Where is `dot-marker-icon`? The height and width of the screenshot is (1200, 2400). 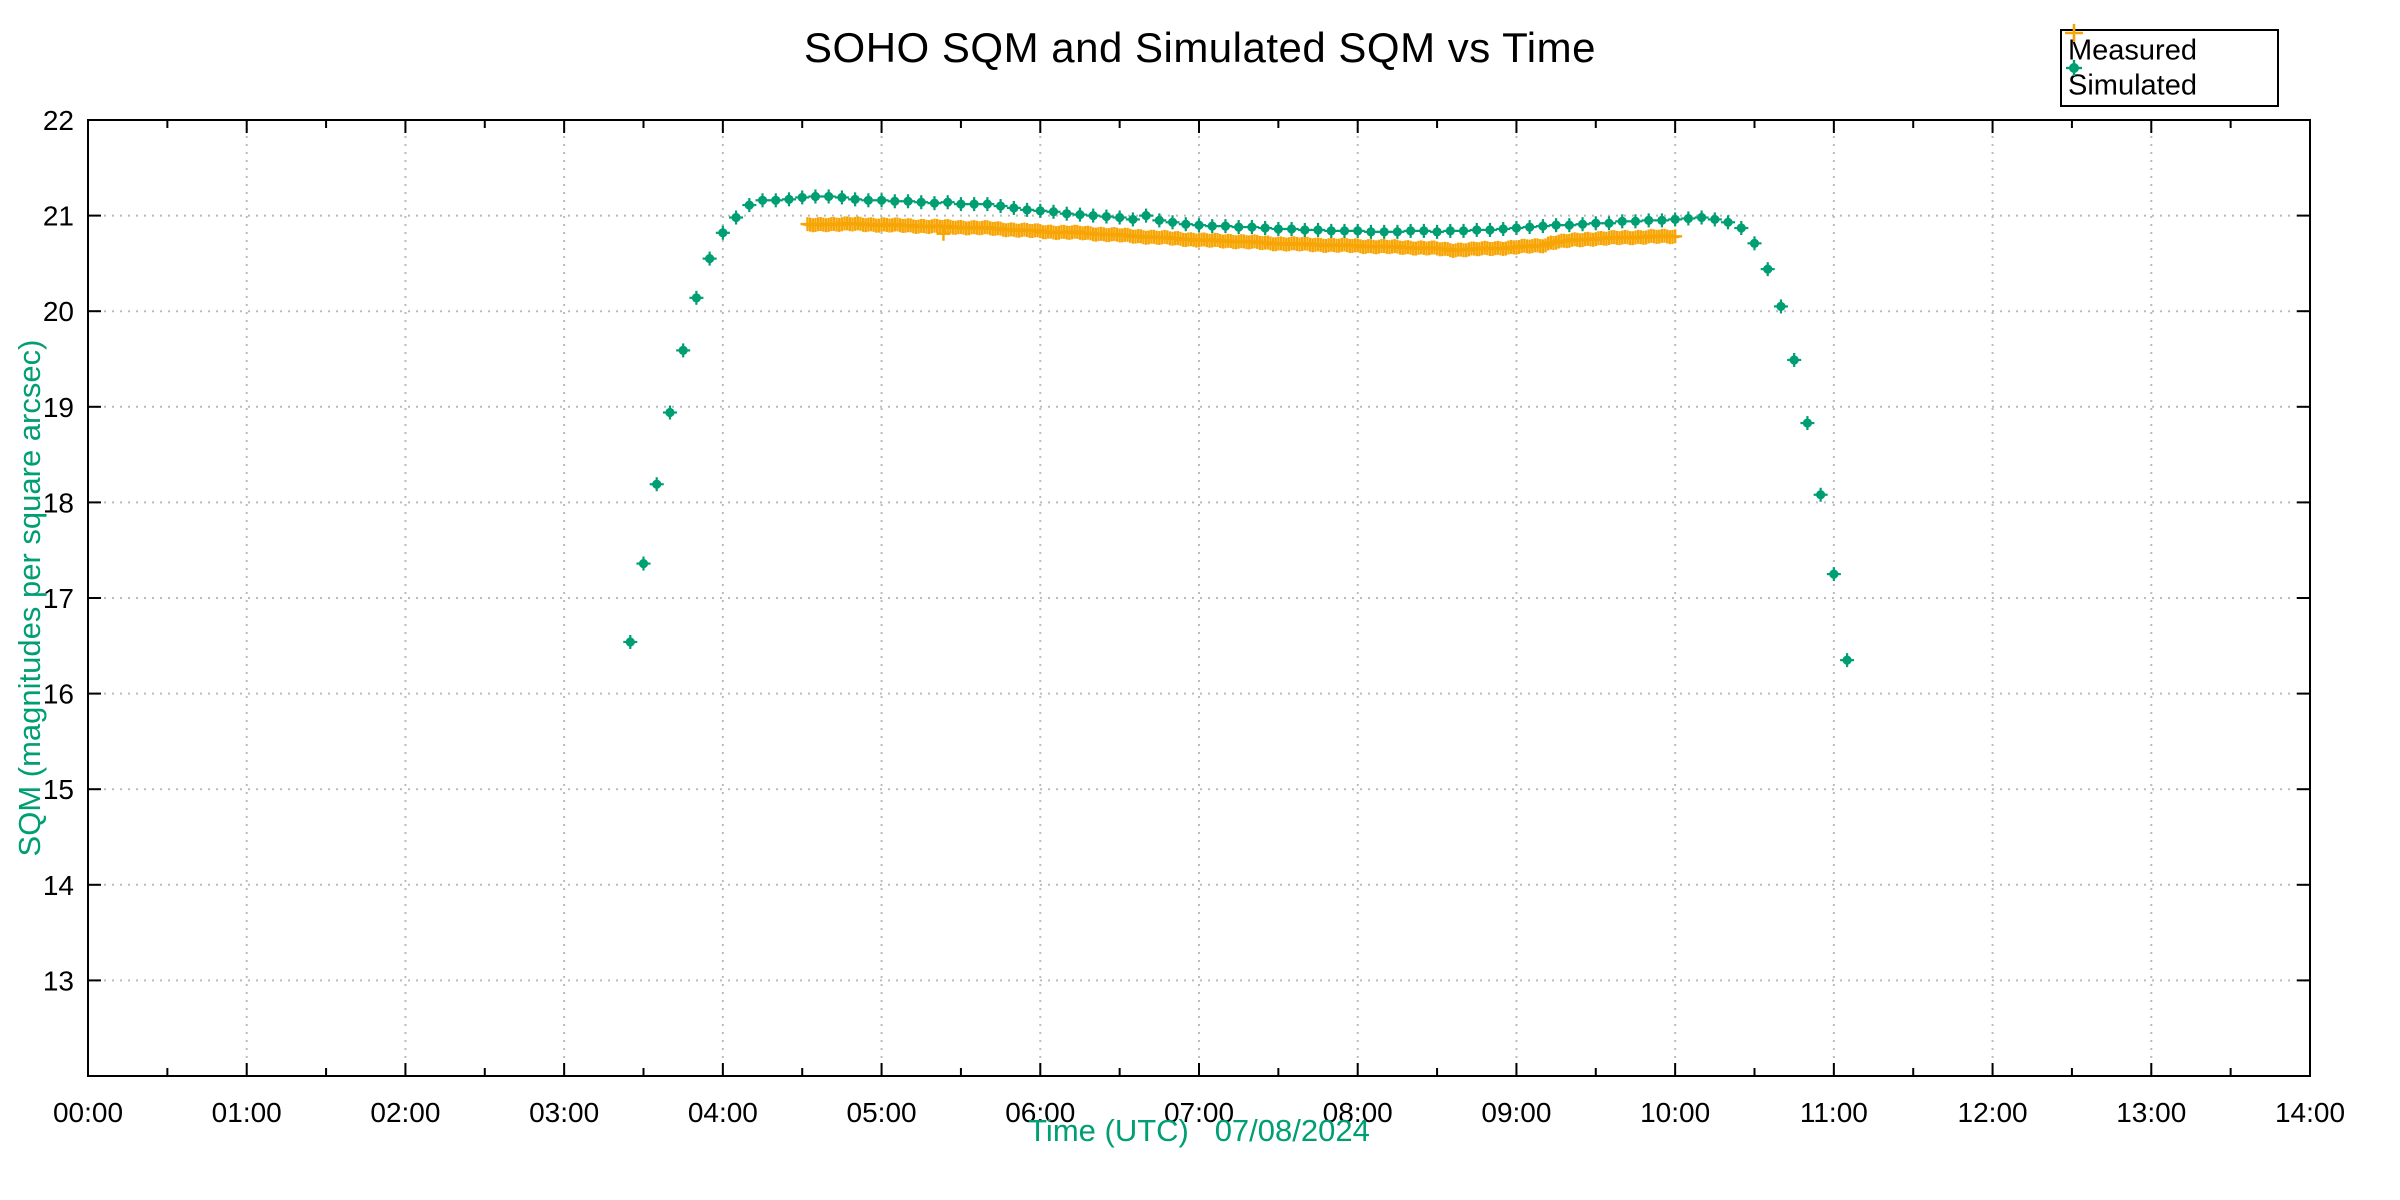
dot-marker-icon is located at coordinates (2074, 68).